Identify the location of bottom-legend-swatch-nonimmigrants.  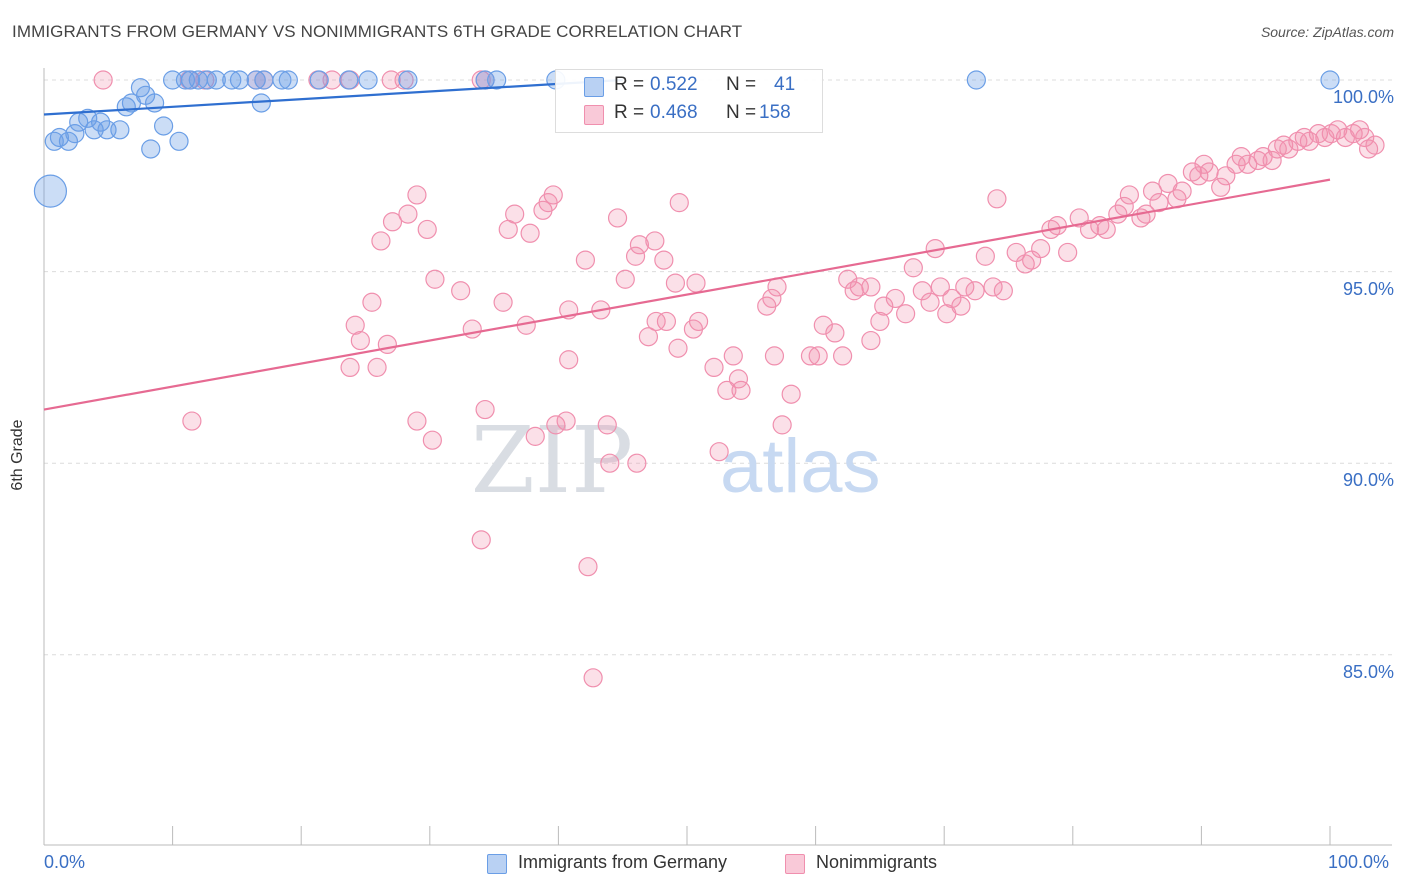
(795, 864).